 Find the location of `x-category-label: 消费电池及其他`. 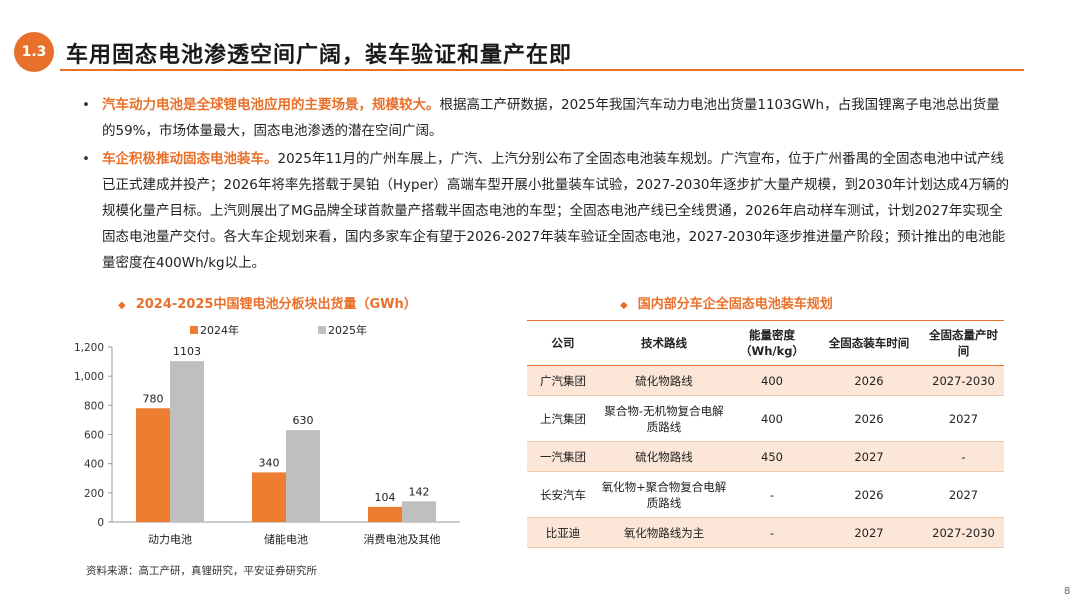

x-category-label: 消费电池及其他 is located at coordinates (402, 539).